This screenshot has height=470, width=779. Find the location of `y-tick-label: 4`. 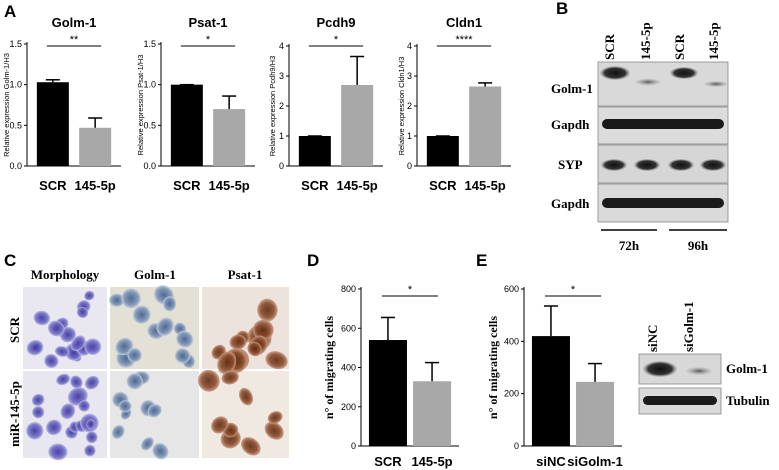

y-tick-label: 4 is located at coordinates (281, 46).